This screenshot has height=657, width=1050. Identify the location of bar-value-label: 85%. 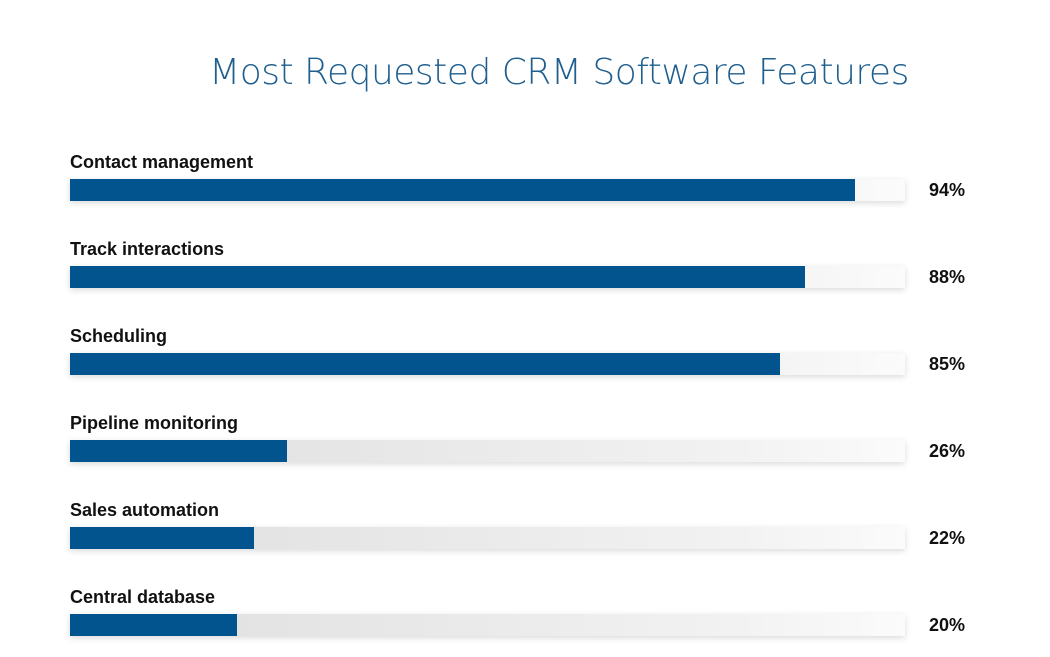
(947, 364).